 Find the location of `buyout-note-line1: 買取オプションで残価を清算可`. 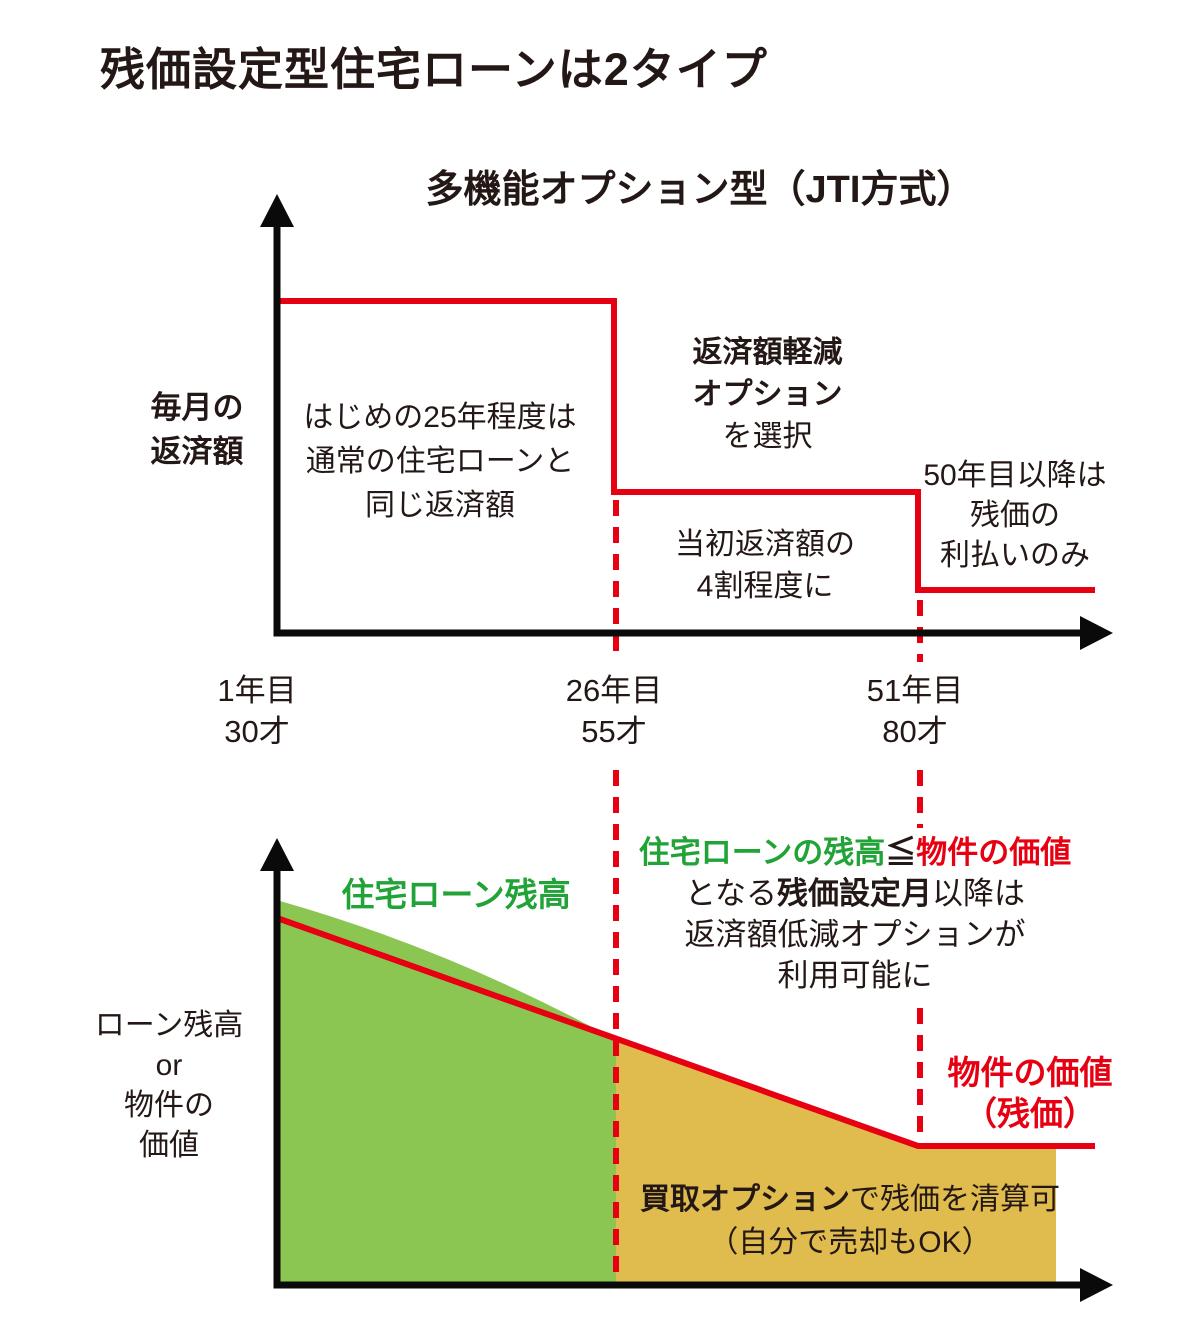

buyout-note-line1: 買取オプションで残価を清算可 is located at coordinates (850, 1199).